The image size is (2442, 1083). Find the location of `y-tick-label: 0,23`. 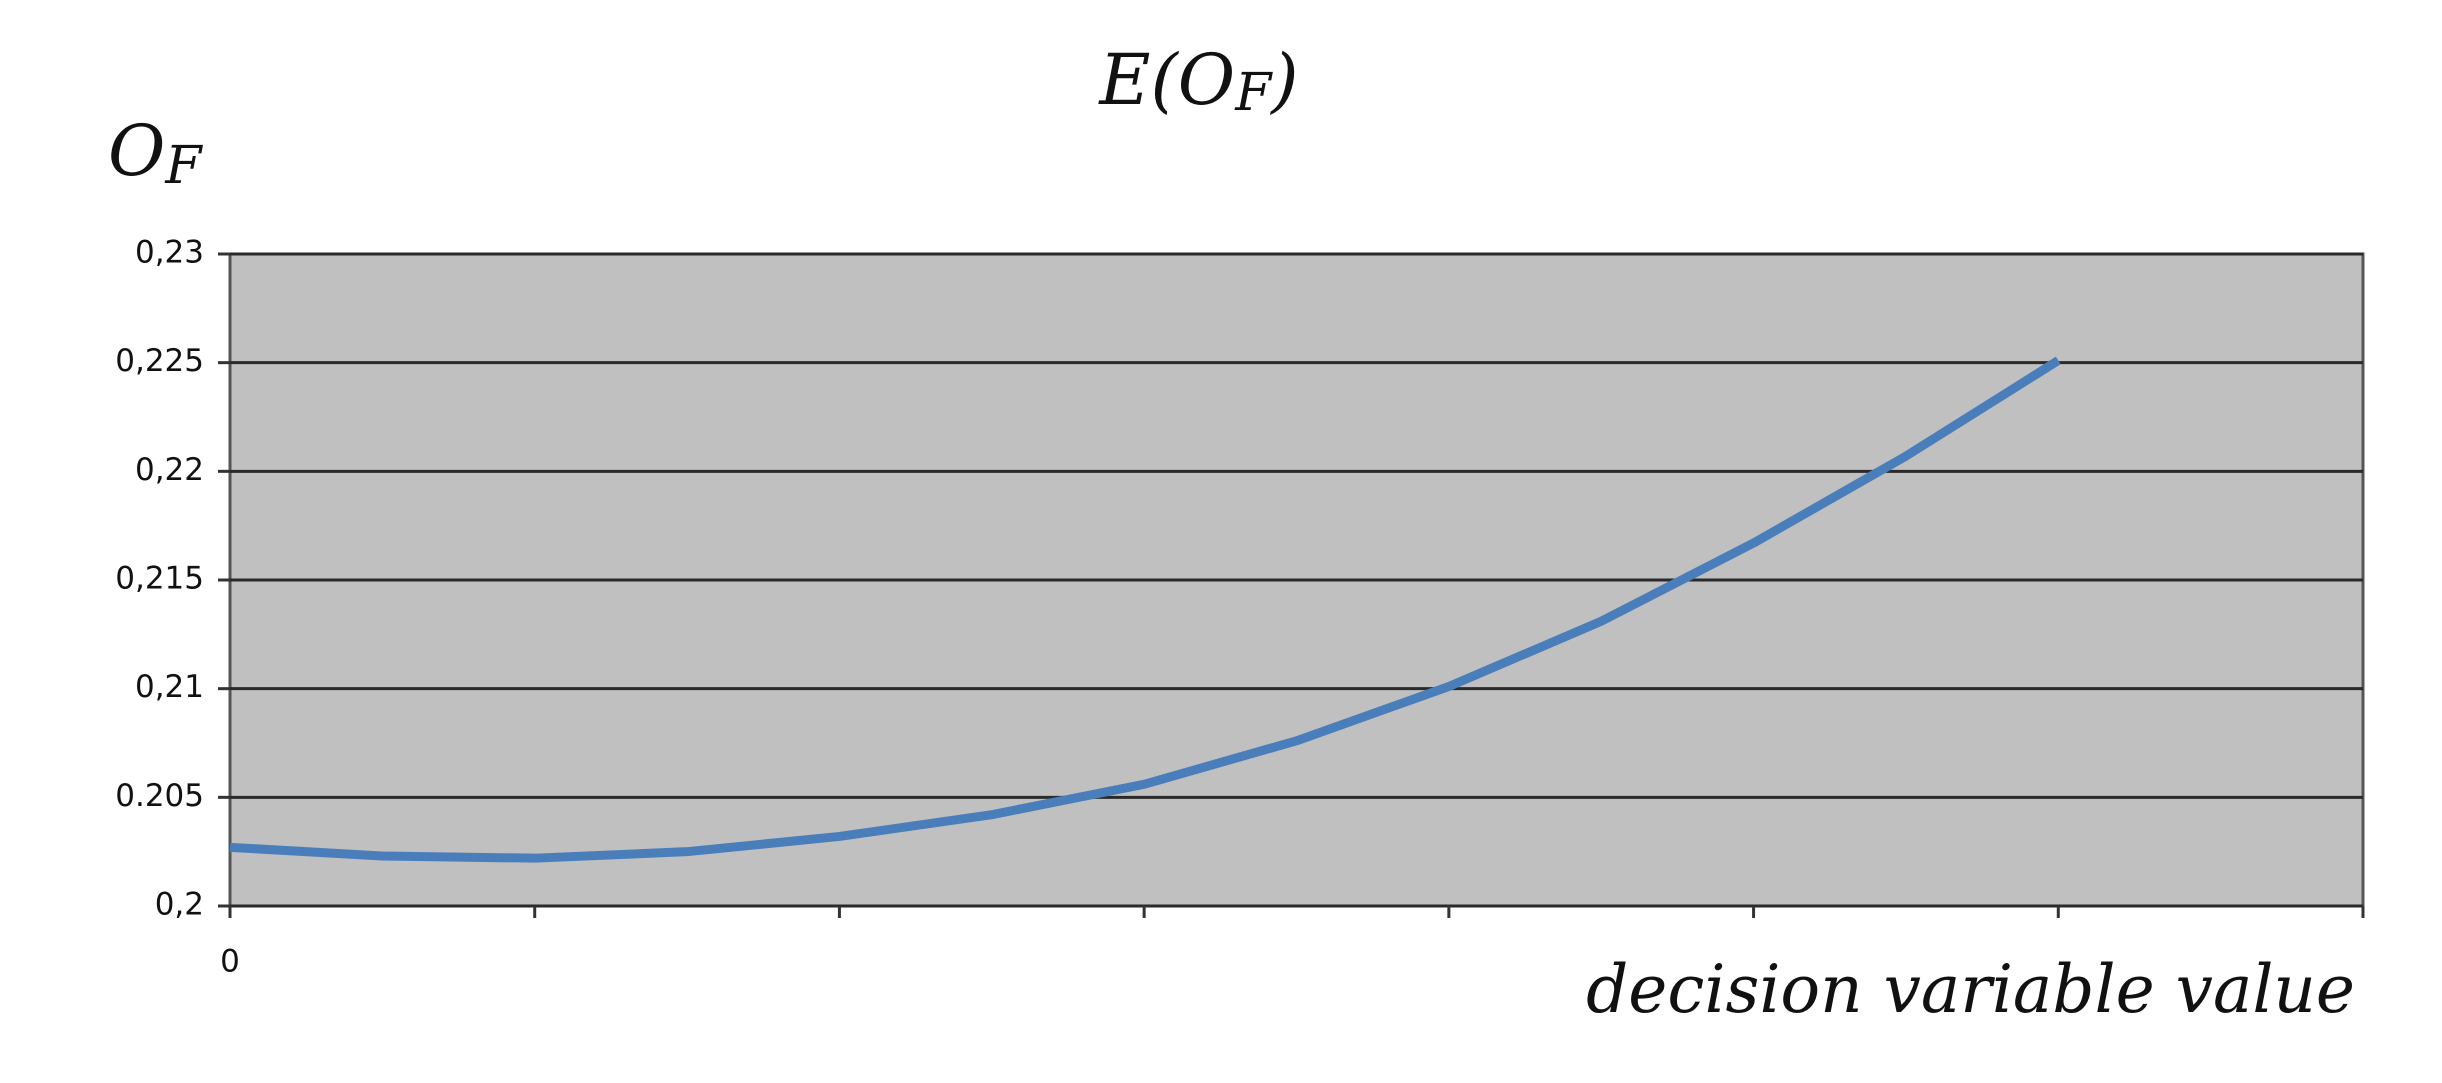

y-tick-label: 0,23 is located at coordinates (169, 253).